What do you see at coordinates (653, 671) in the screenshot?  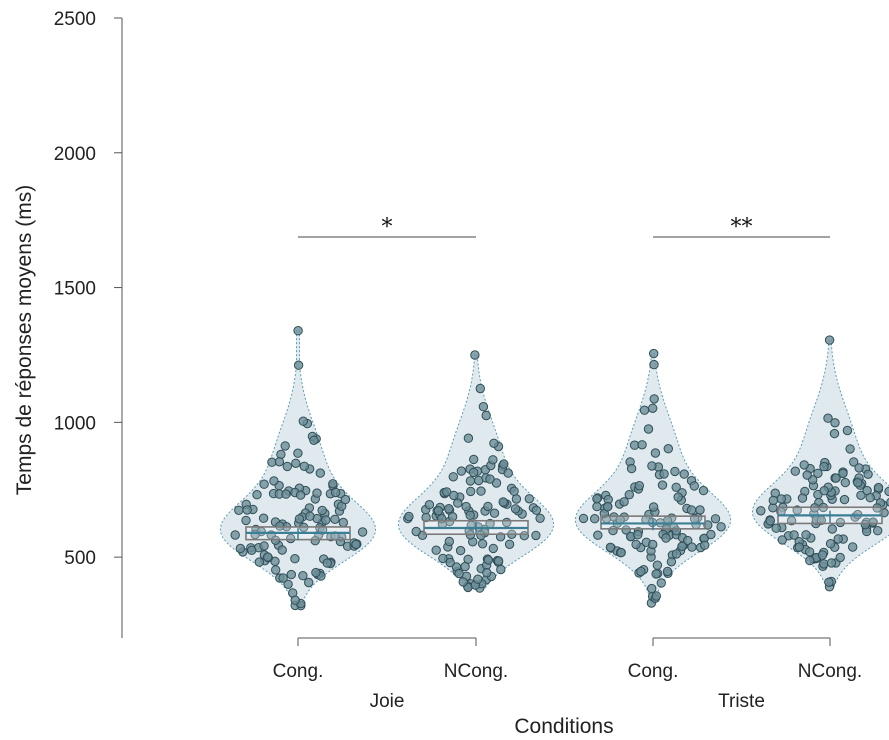 I see `x-category-label: Cong.` at bounding box center [653, 671].